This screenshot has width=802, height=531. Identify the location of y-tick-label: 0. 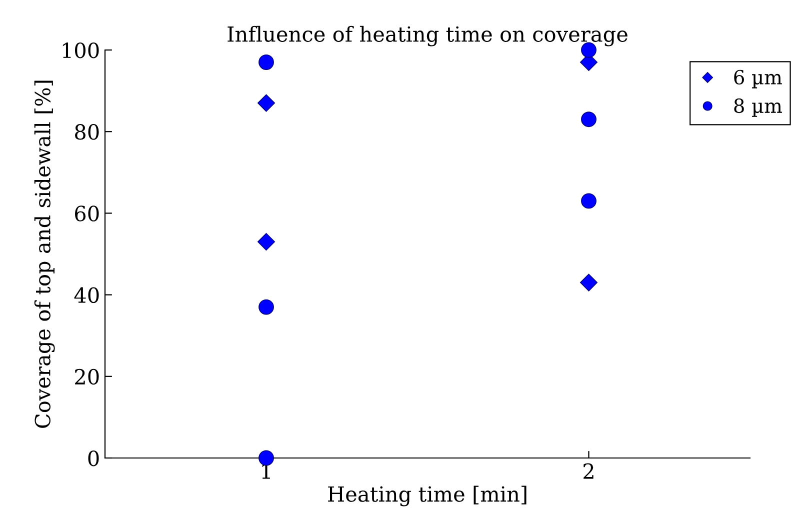
(93, 458).